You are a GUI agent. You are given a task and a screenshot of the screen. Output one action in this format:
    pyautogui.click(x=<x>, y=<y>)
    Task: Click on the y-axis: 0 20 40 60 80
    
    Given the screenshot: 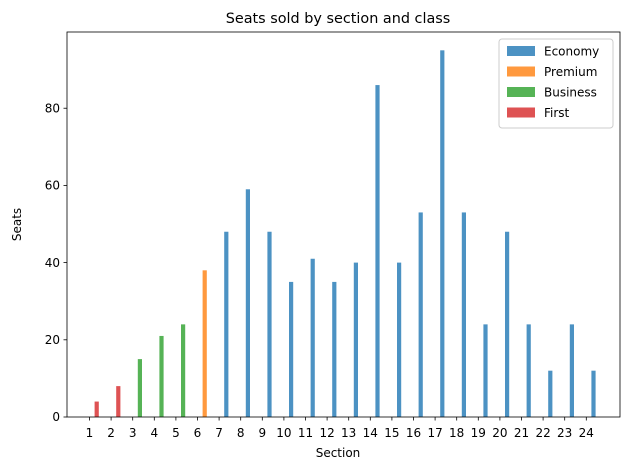 What is the action you would take?
    pyautogui.click(x=56, y=262)
    